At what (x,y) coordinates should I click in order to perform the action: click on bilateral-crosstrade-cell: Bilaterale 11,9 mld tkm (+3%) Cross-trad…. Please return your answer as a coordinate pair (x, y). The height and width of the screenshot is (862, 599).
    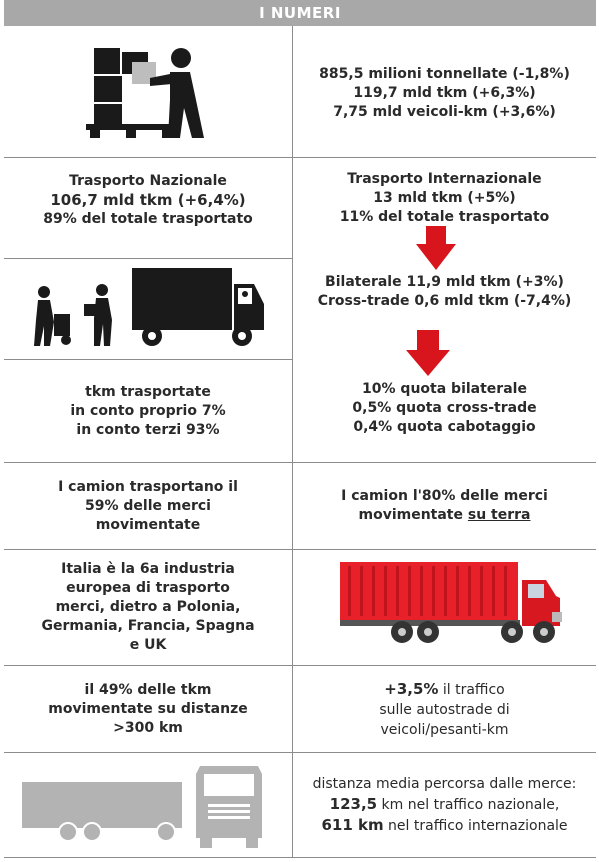
    Looking at the image, I should click on (444, 292).